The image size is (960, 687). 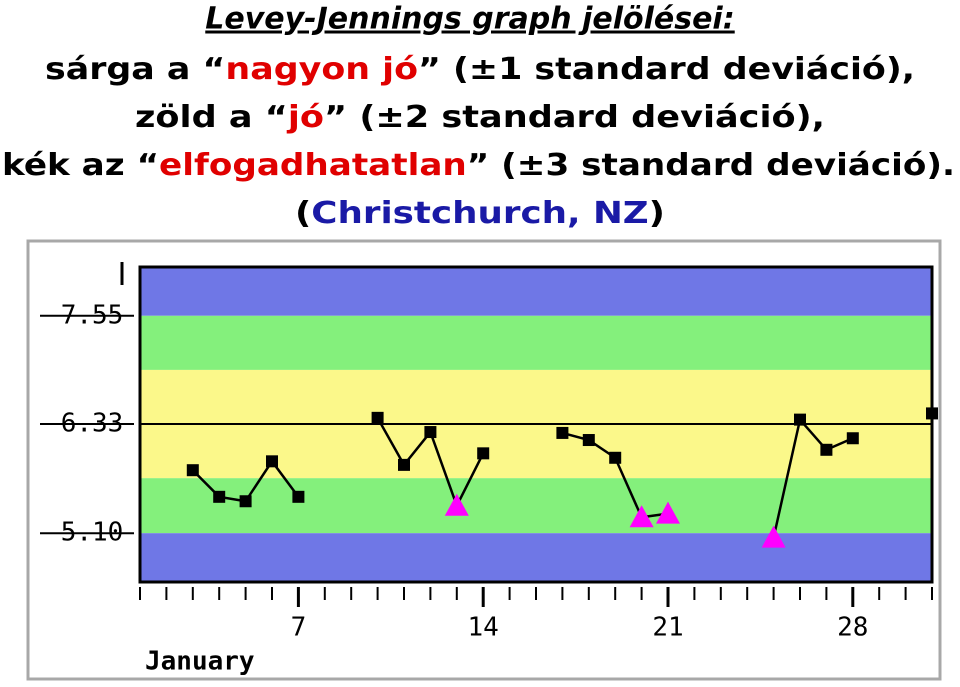 I want to click on header-segment: nagyon jó, so click(x=321, y=69).